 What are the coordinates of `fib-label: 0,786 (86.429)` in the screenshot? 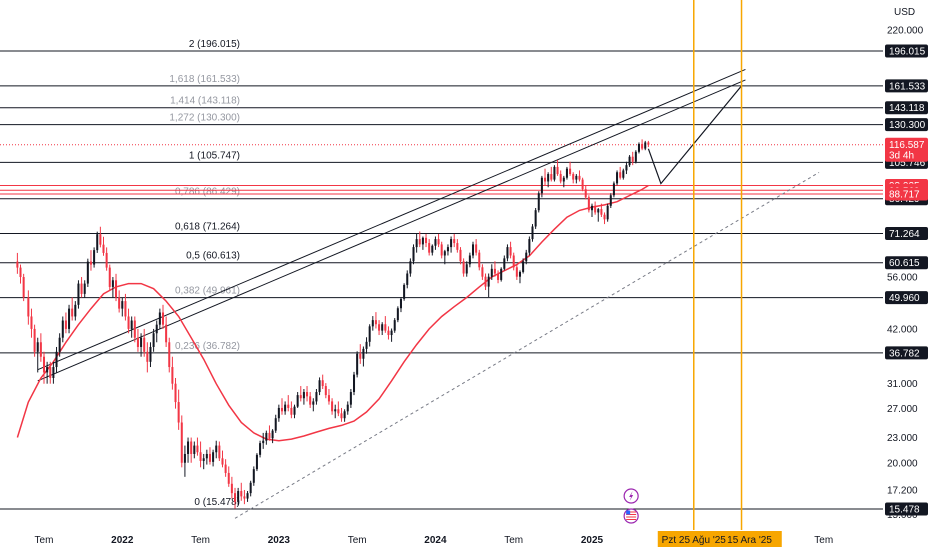 It's located at (207, 192).